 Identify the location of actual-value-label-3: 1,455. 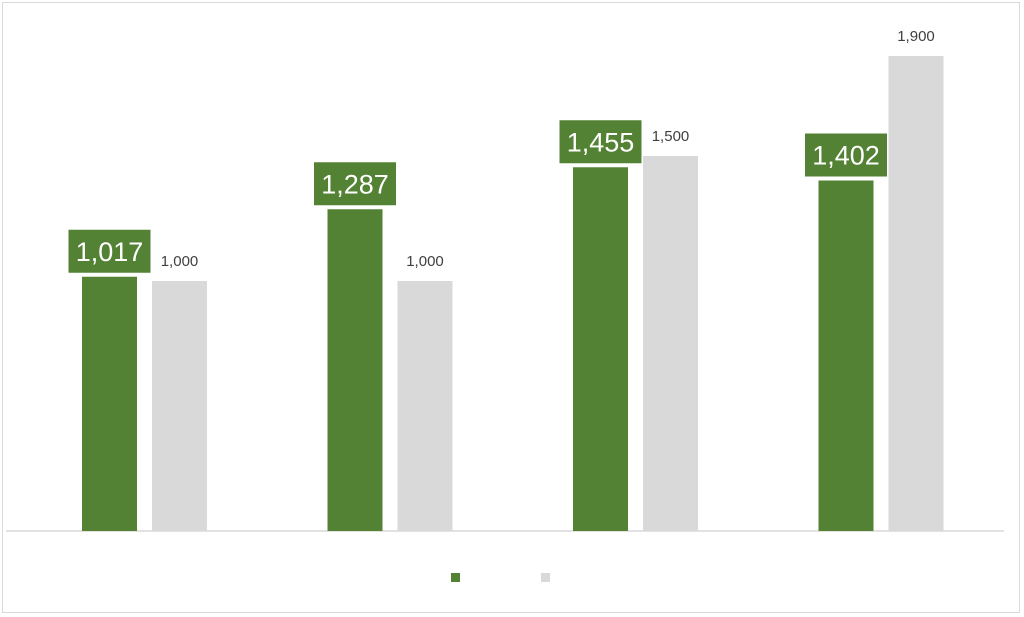
(601, 142).